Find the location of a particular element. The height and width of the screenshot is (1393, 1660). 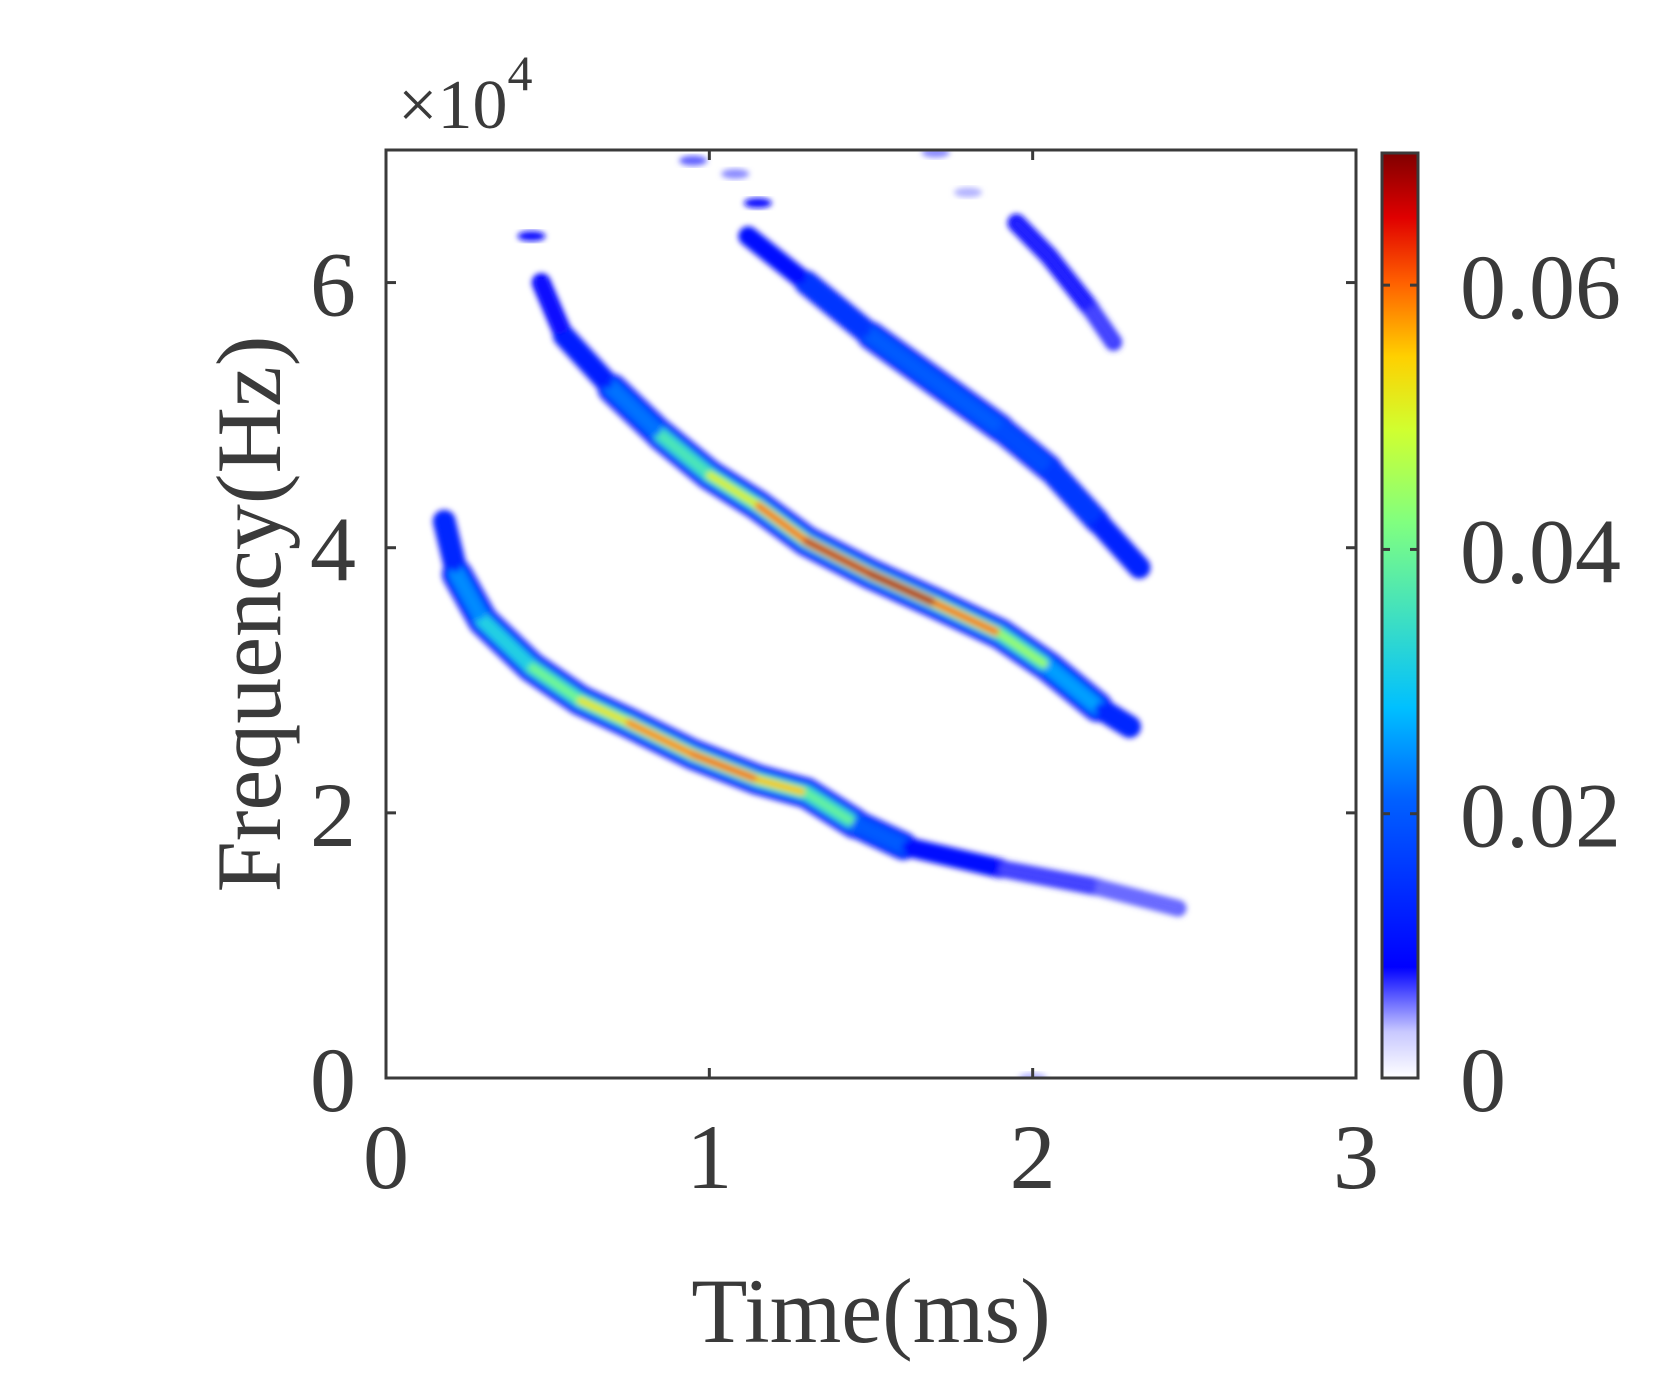

x-tick-label: 1 is located at coordinates (709, 1157).